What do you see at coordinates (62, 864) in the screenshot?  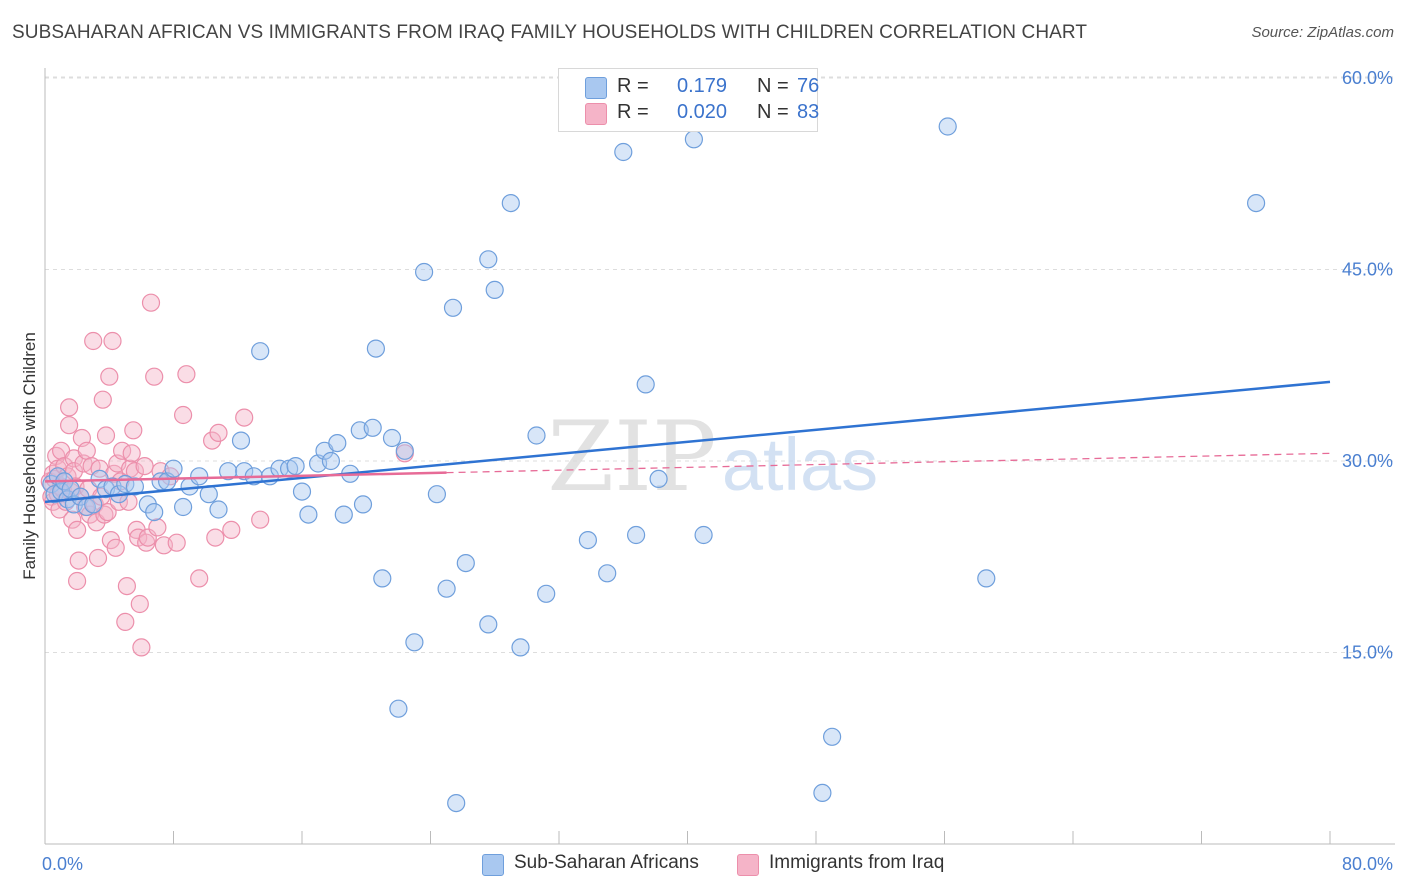 I see `x-tick-label: 0.0%` at bounding box center [62, 864].